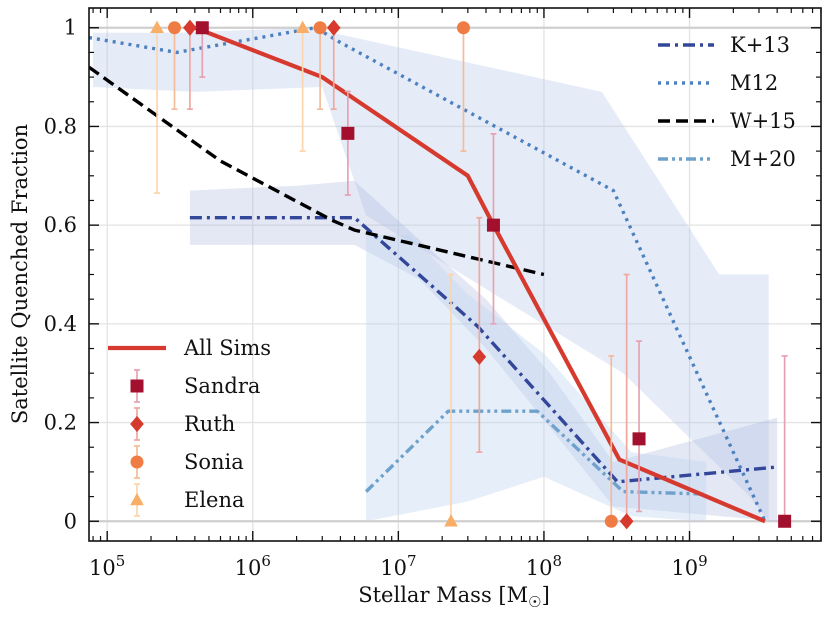 Image resolution: width=830 pixels, height=623 pixels. Describe the element at coordinates (227, 348) in the screenshot. I see `legend-label-allsims: All Sims` at that location.